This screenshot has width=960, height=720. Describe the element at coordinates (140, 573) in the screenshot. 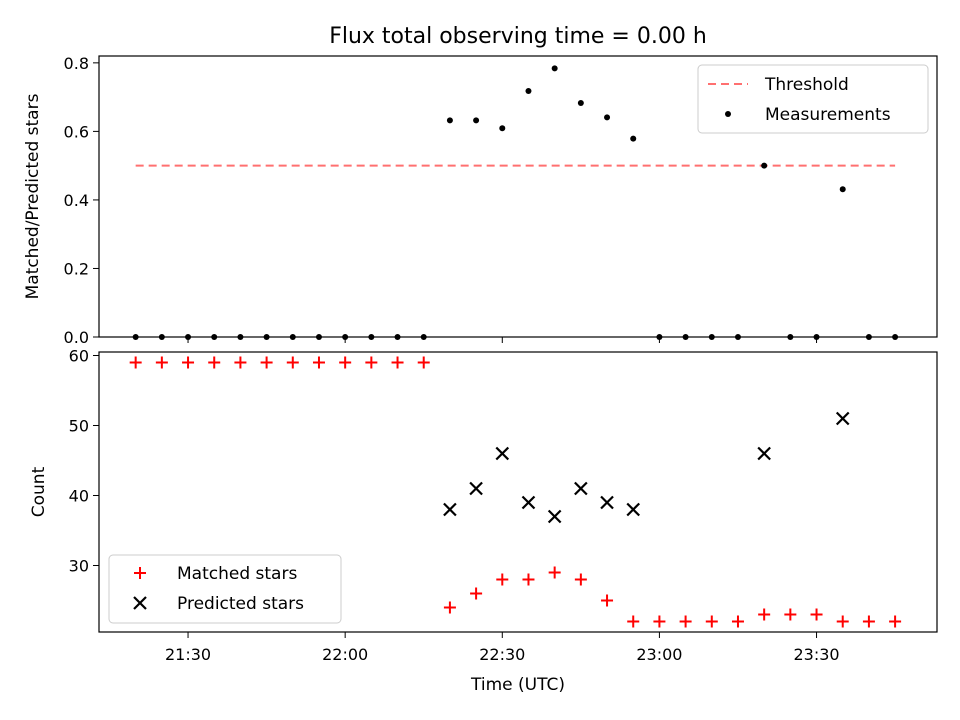

I see `legend-matched-swatch` at that location.